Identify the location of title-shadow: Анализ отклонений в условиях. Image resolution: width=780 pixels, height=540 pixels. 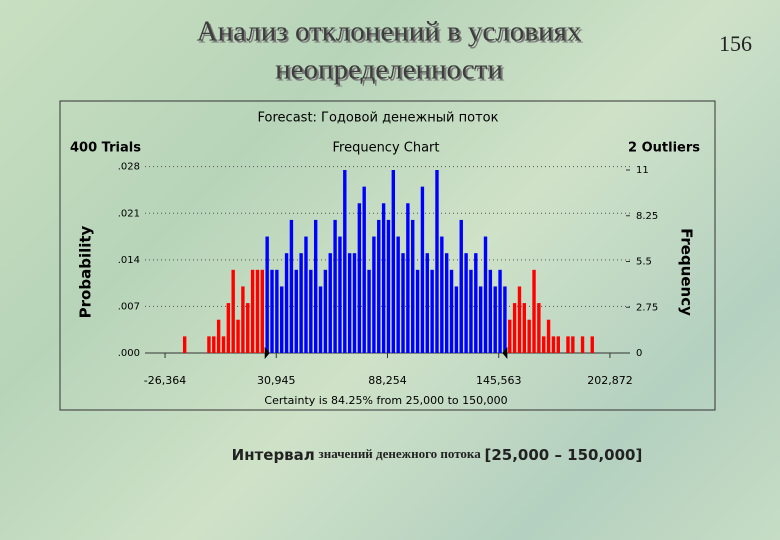
(391, 34).